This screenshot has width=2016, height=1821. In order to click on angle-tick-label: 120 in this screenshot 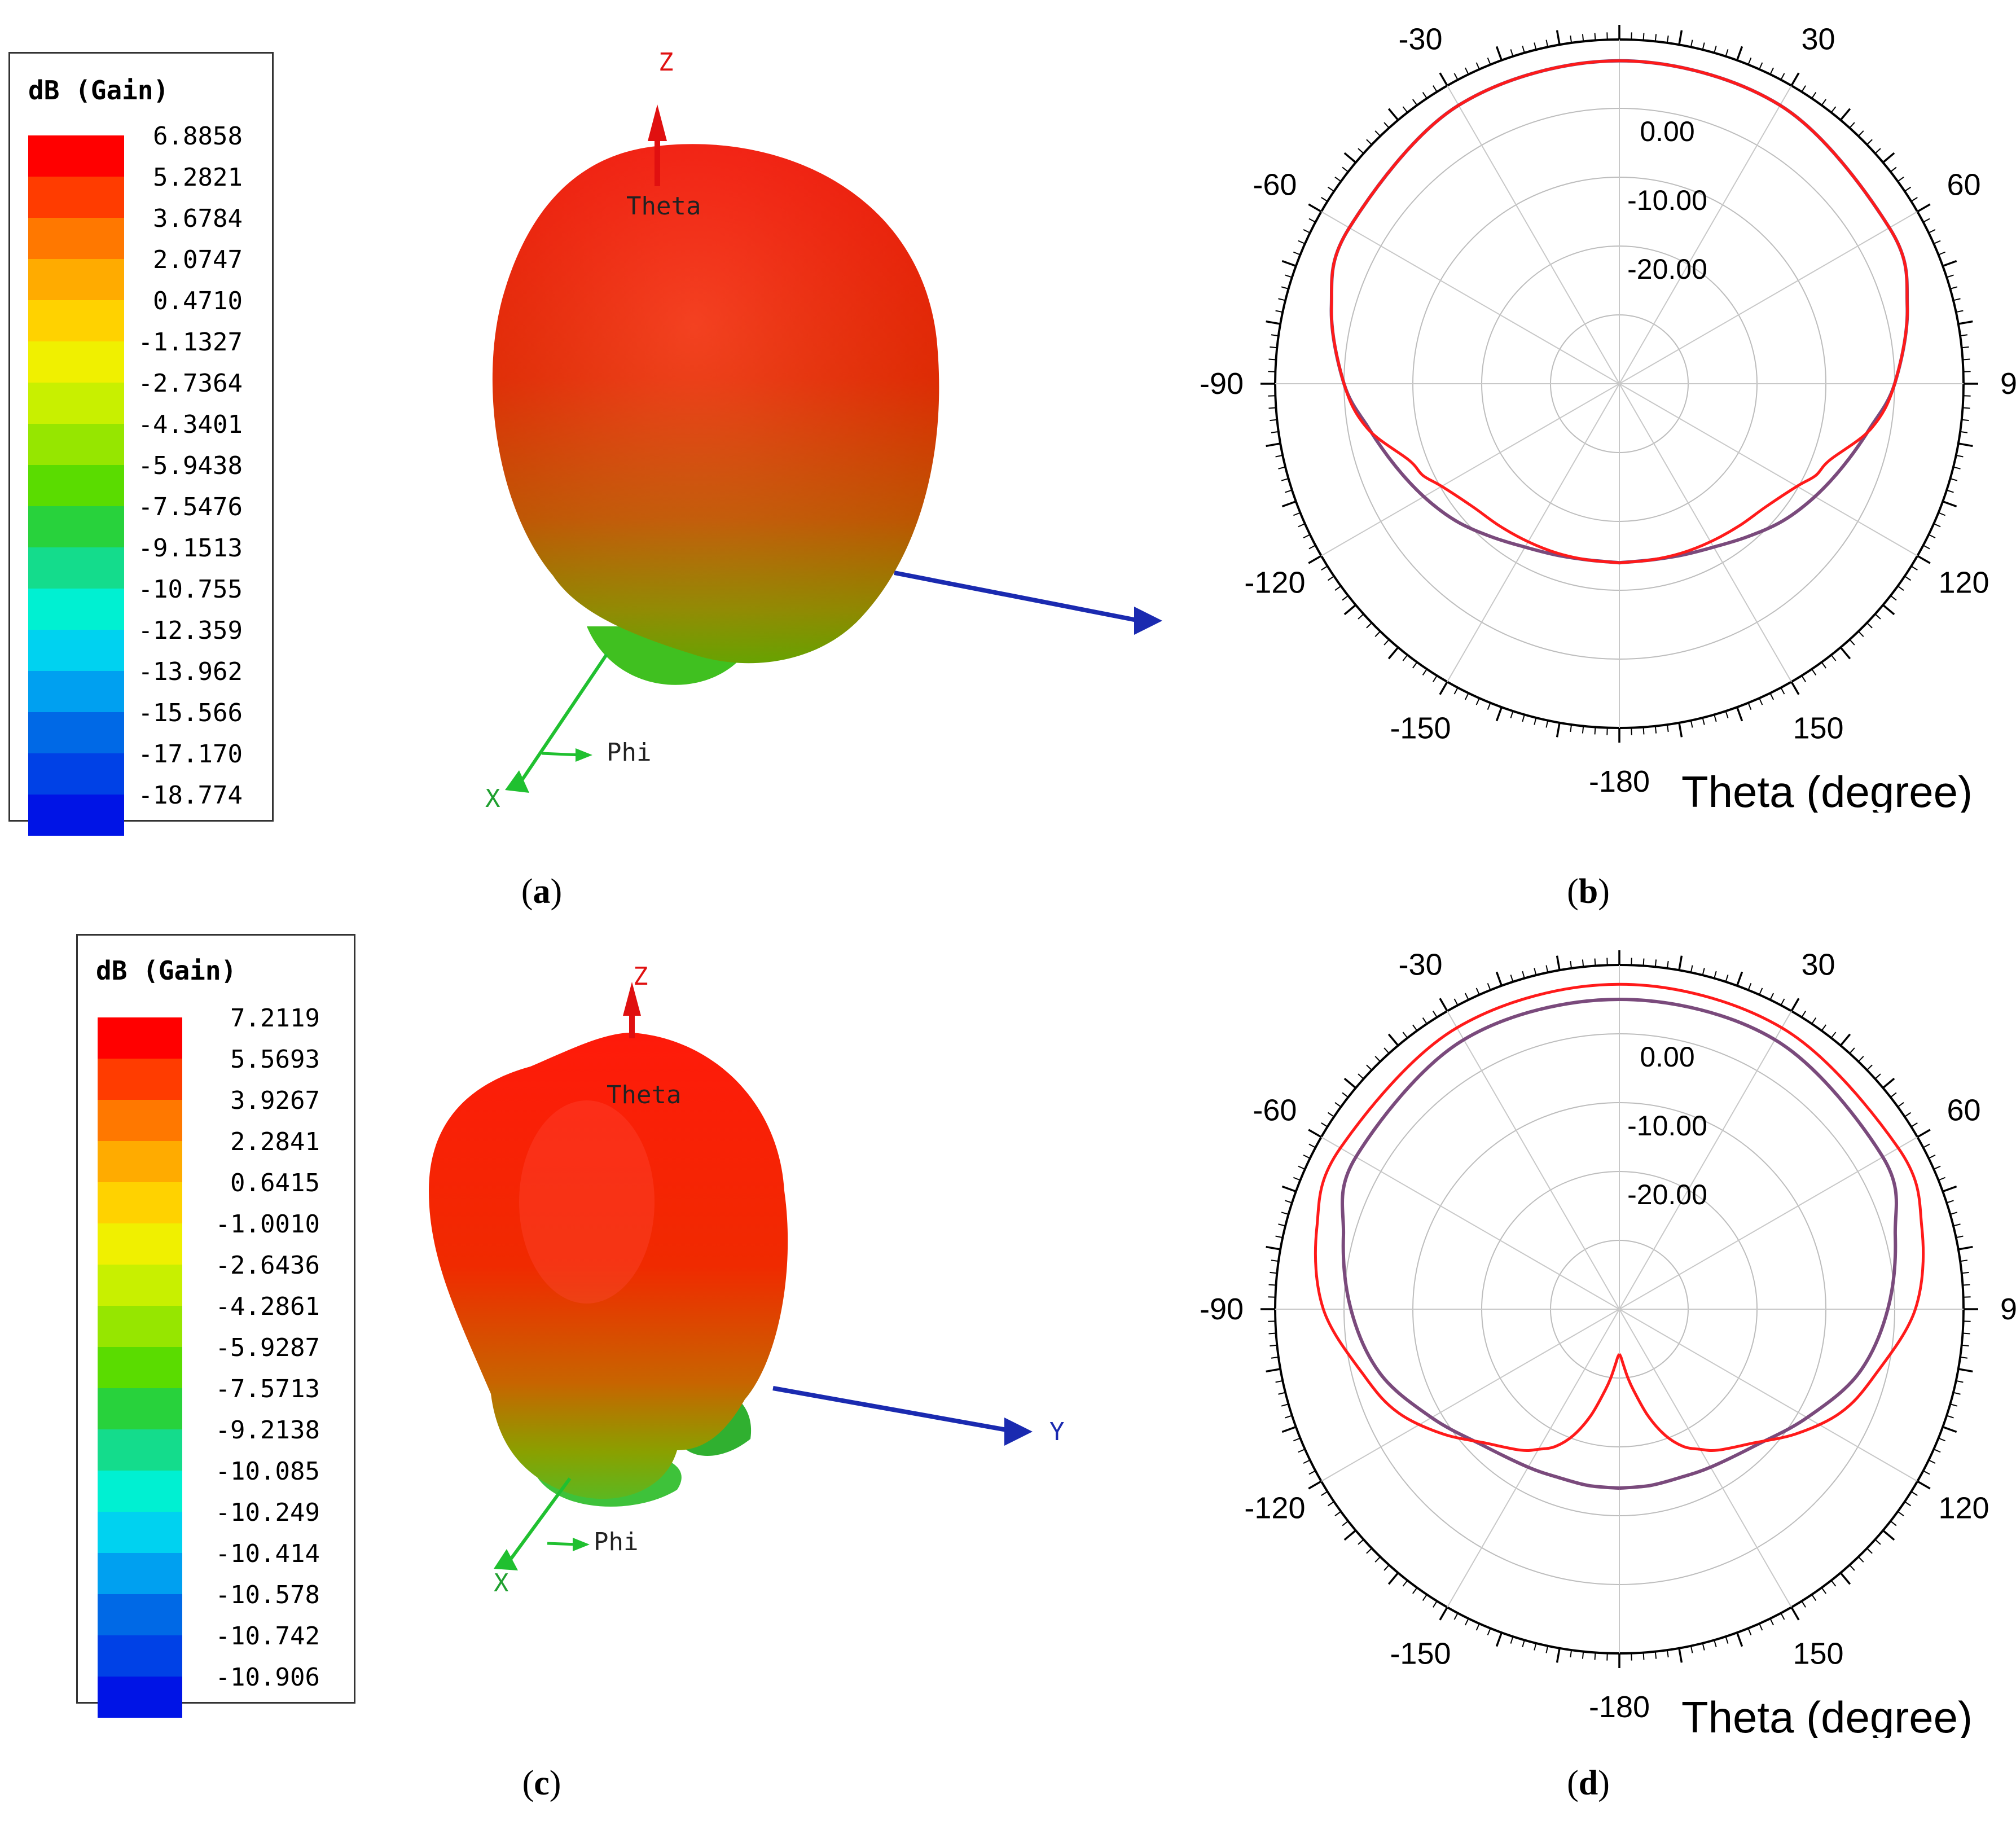, I will do `click(1963, 583)`.